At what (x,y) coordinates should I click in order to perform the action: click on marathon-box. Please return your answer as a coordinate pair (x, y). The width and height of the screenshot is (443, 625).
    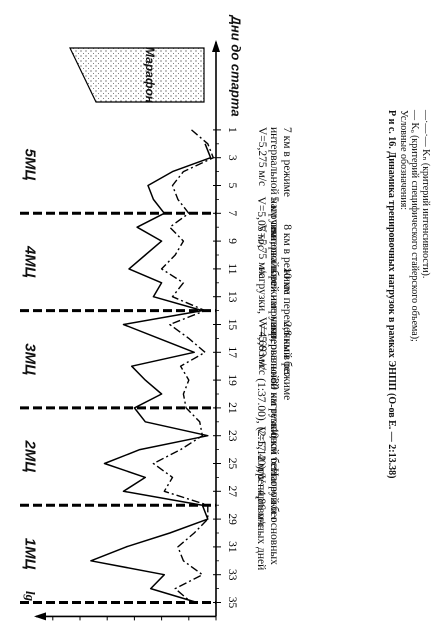
    Looking at the image, I should click on (137, 75).